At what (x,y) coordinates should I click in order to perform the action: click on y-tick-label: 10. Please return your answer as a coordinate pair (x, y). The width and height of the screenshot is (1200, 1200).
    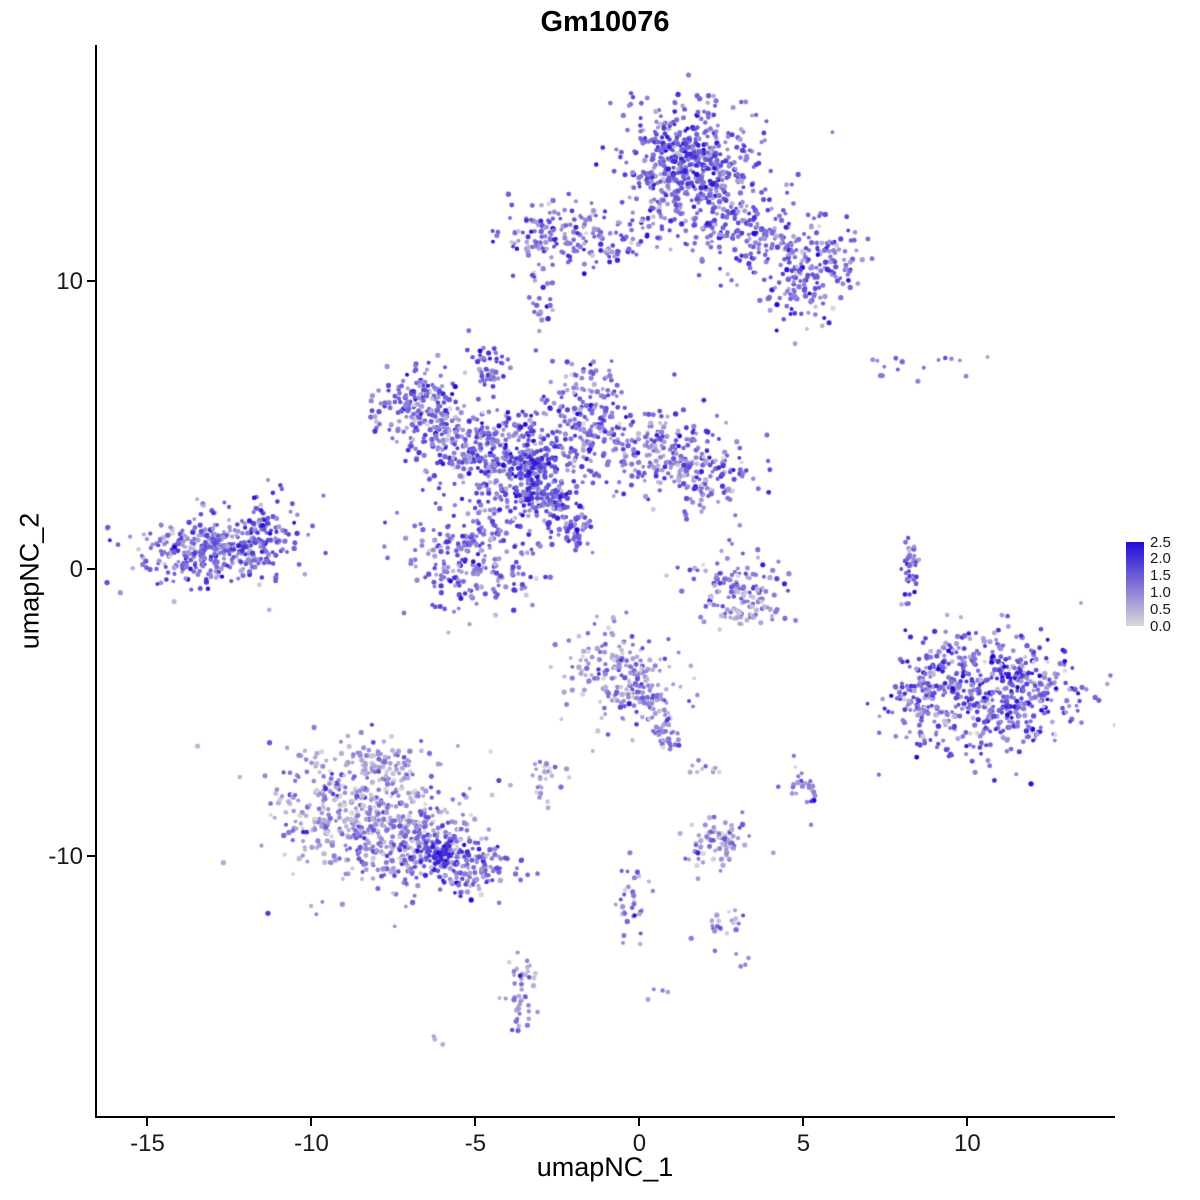
    Looking at the image, I should click on (69, 281).